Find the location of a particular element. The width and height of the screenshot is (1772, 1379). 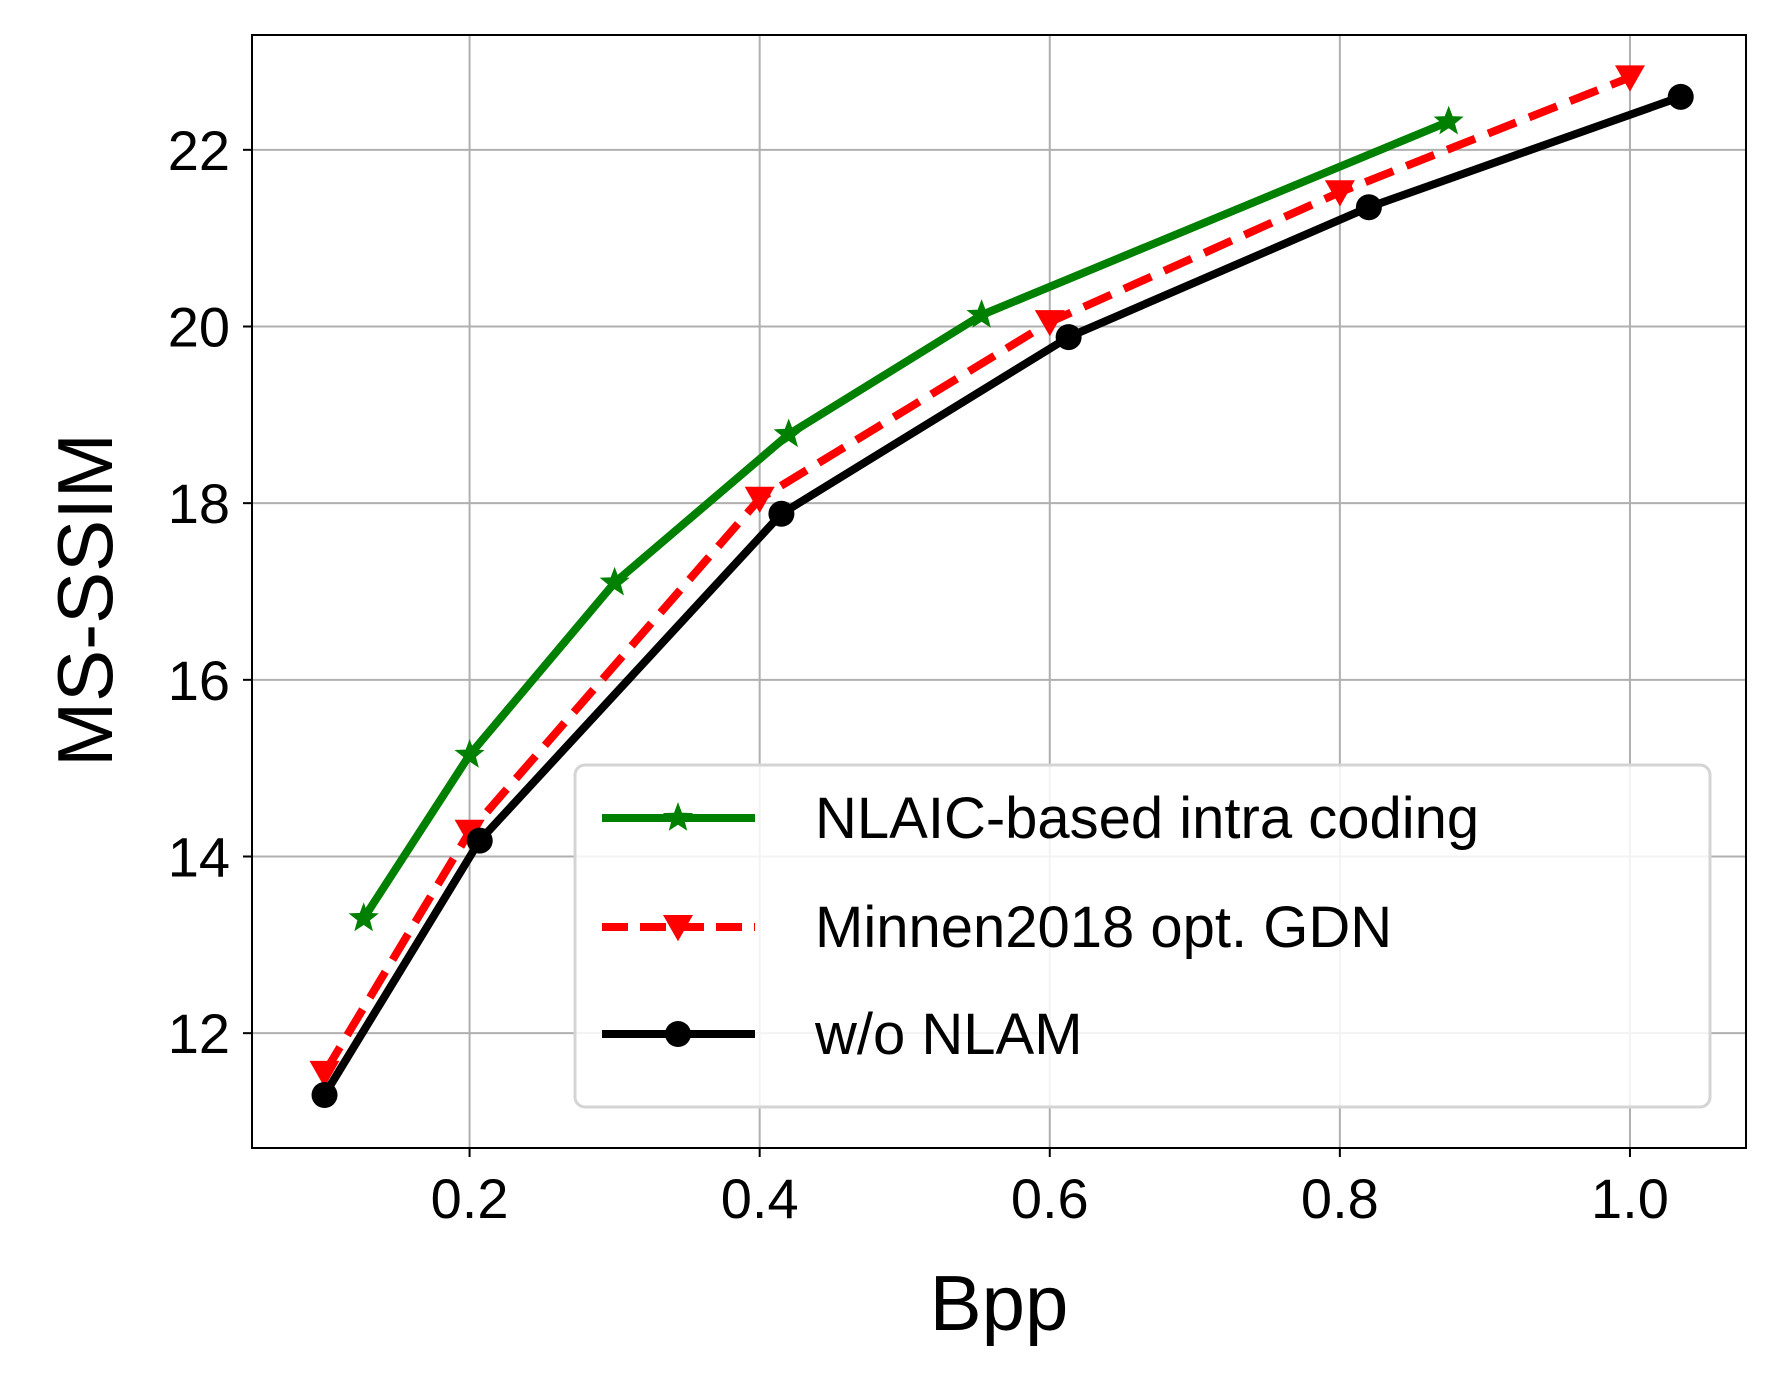

y-tick-label: 20 is located at coordinates (199, 327).